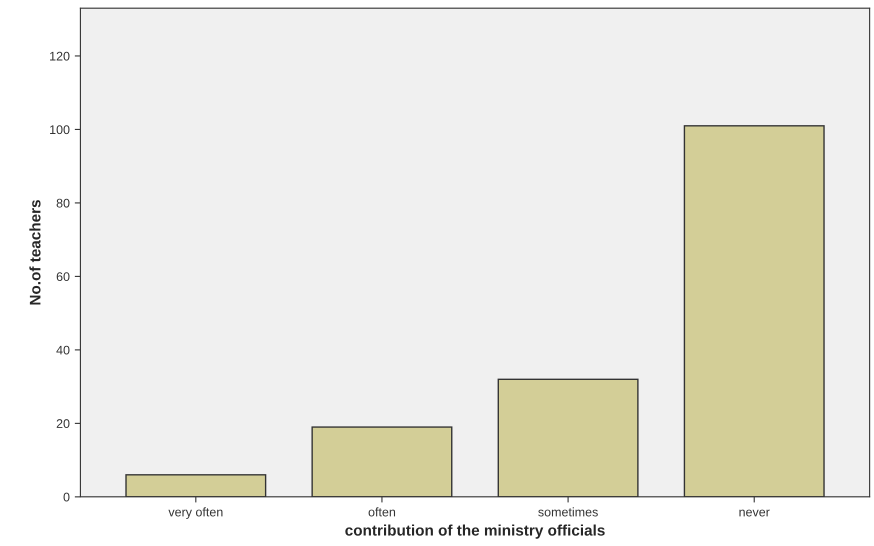  I want to click on y-axis-title: No.of teachers, so click(35, 252).